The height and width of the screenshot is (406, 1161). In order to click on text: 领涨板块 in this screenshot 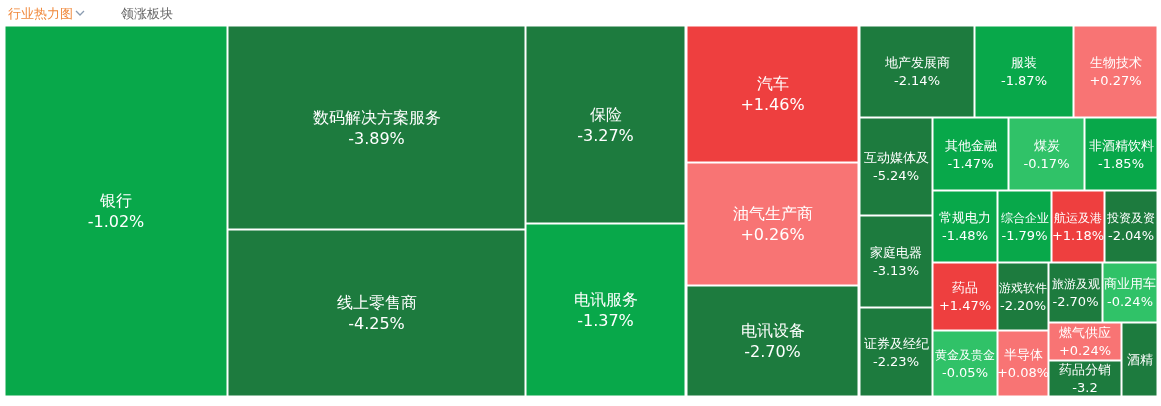, I will do `click(147, 13)`.